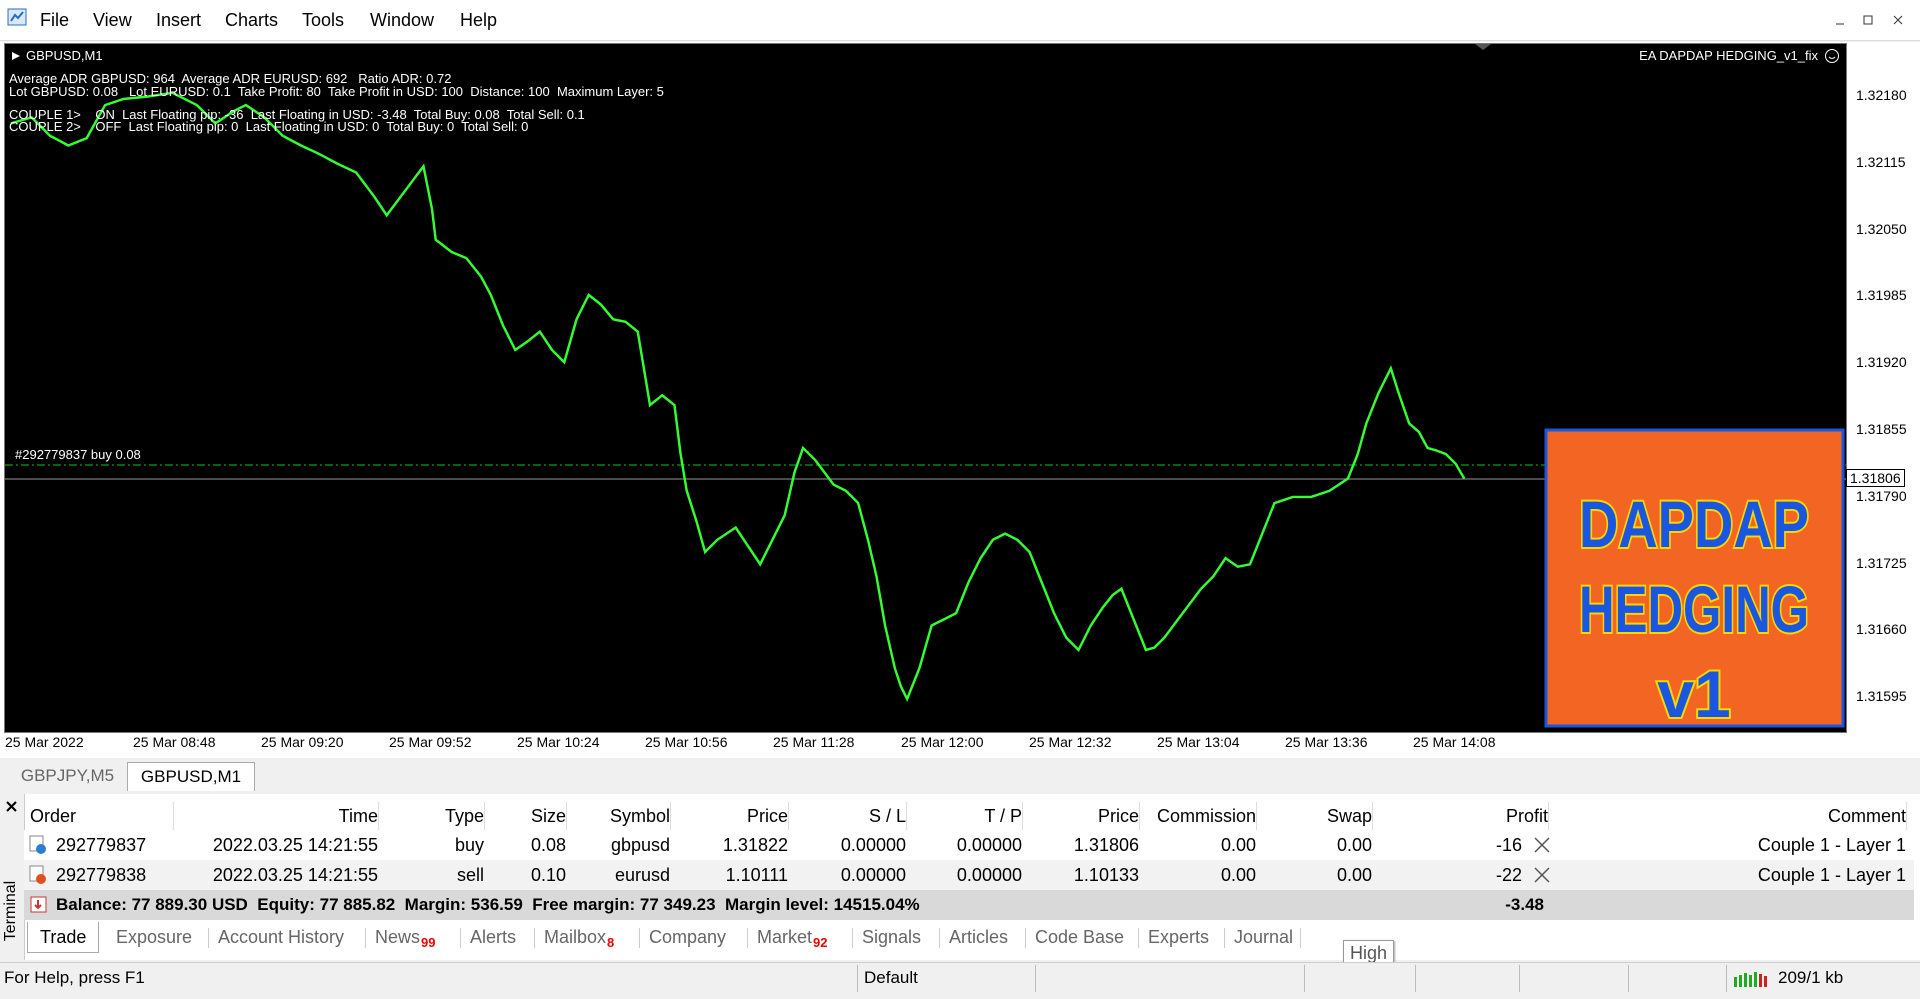  Describe the element at coordinates (17, 17) in the screenshot. I see `app-icon` at that location.